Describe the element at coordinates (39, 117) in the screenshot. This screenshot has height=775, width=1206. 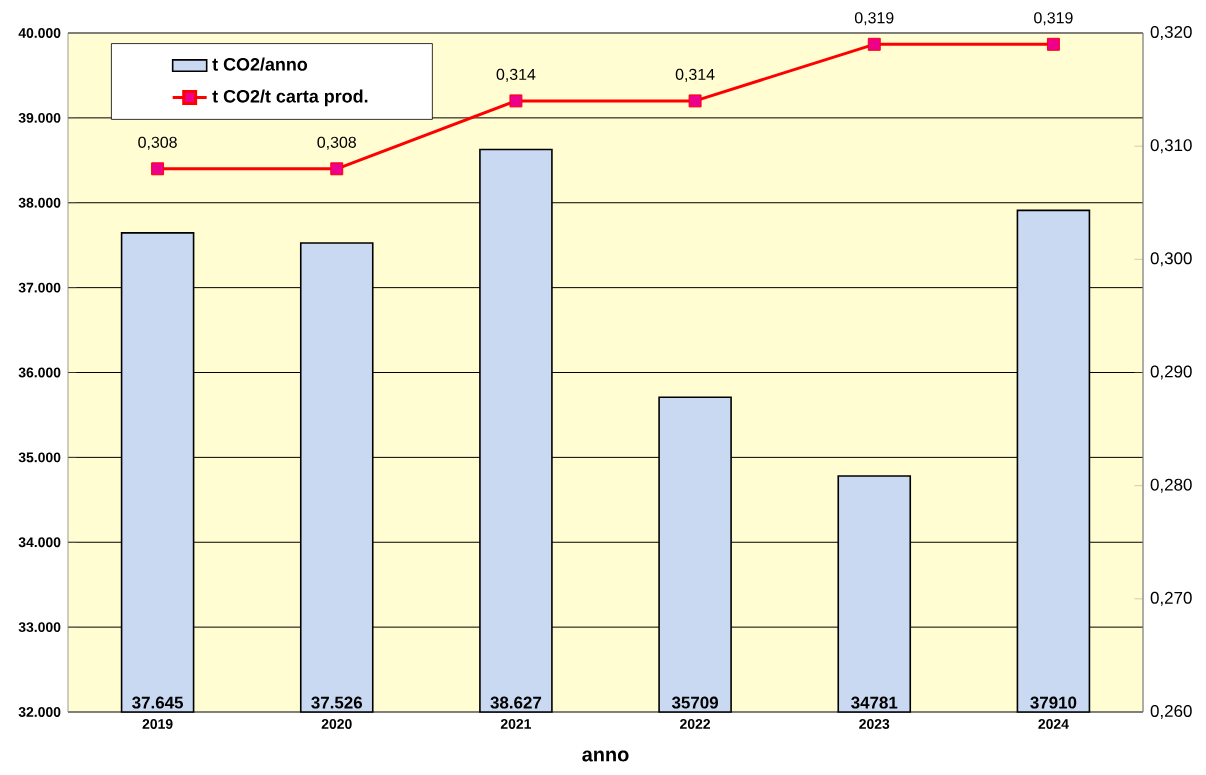
I see `y-tick-label: 39.000` at that location.